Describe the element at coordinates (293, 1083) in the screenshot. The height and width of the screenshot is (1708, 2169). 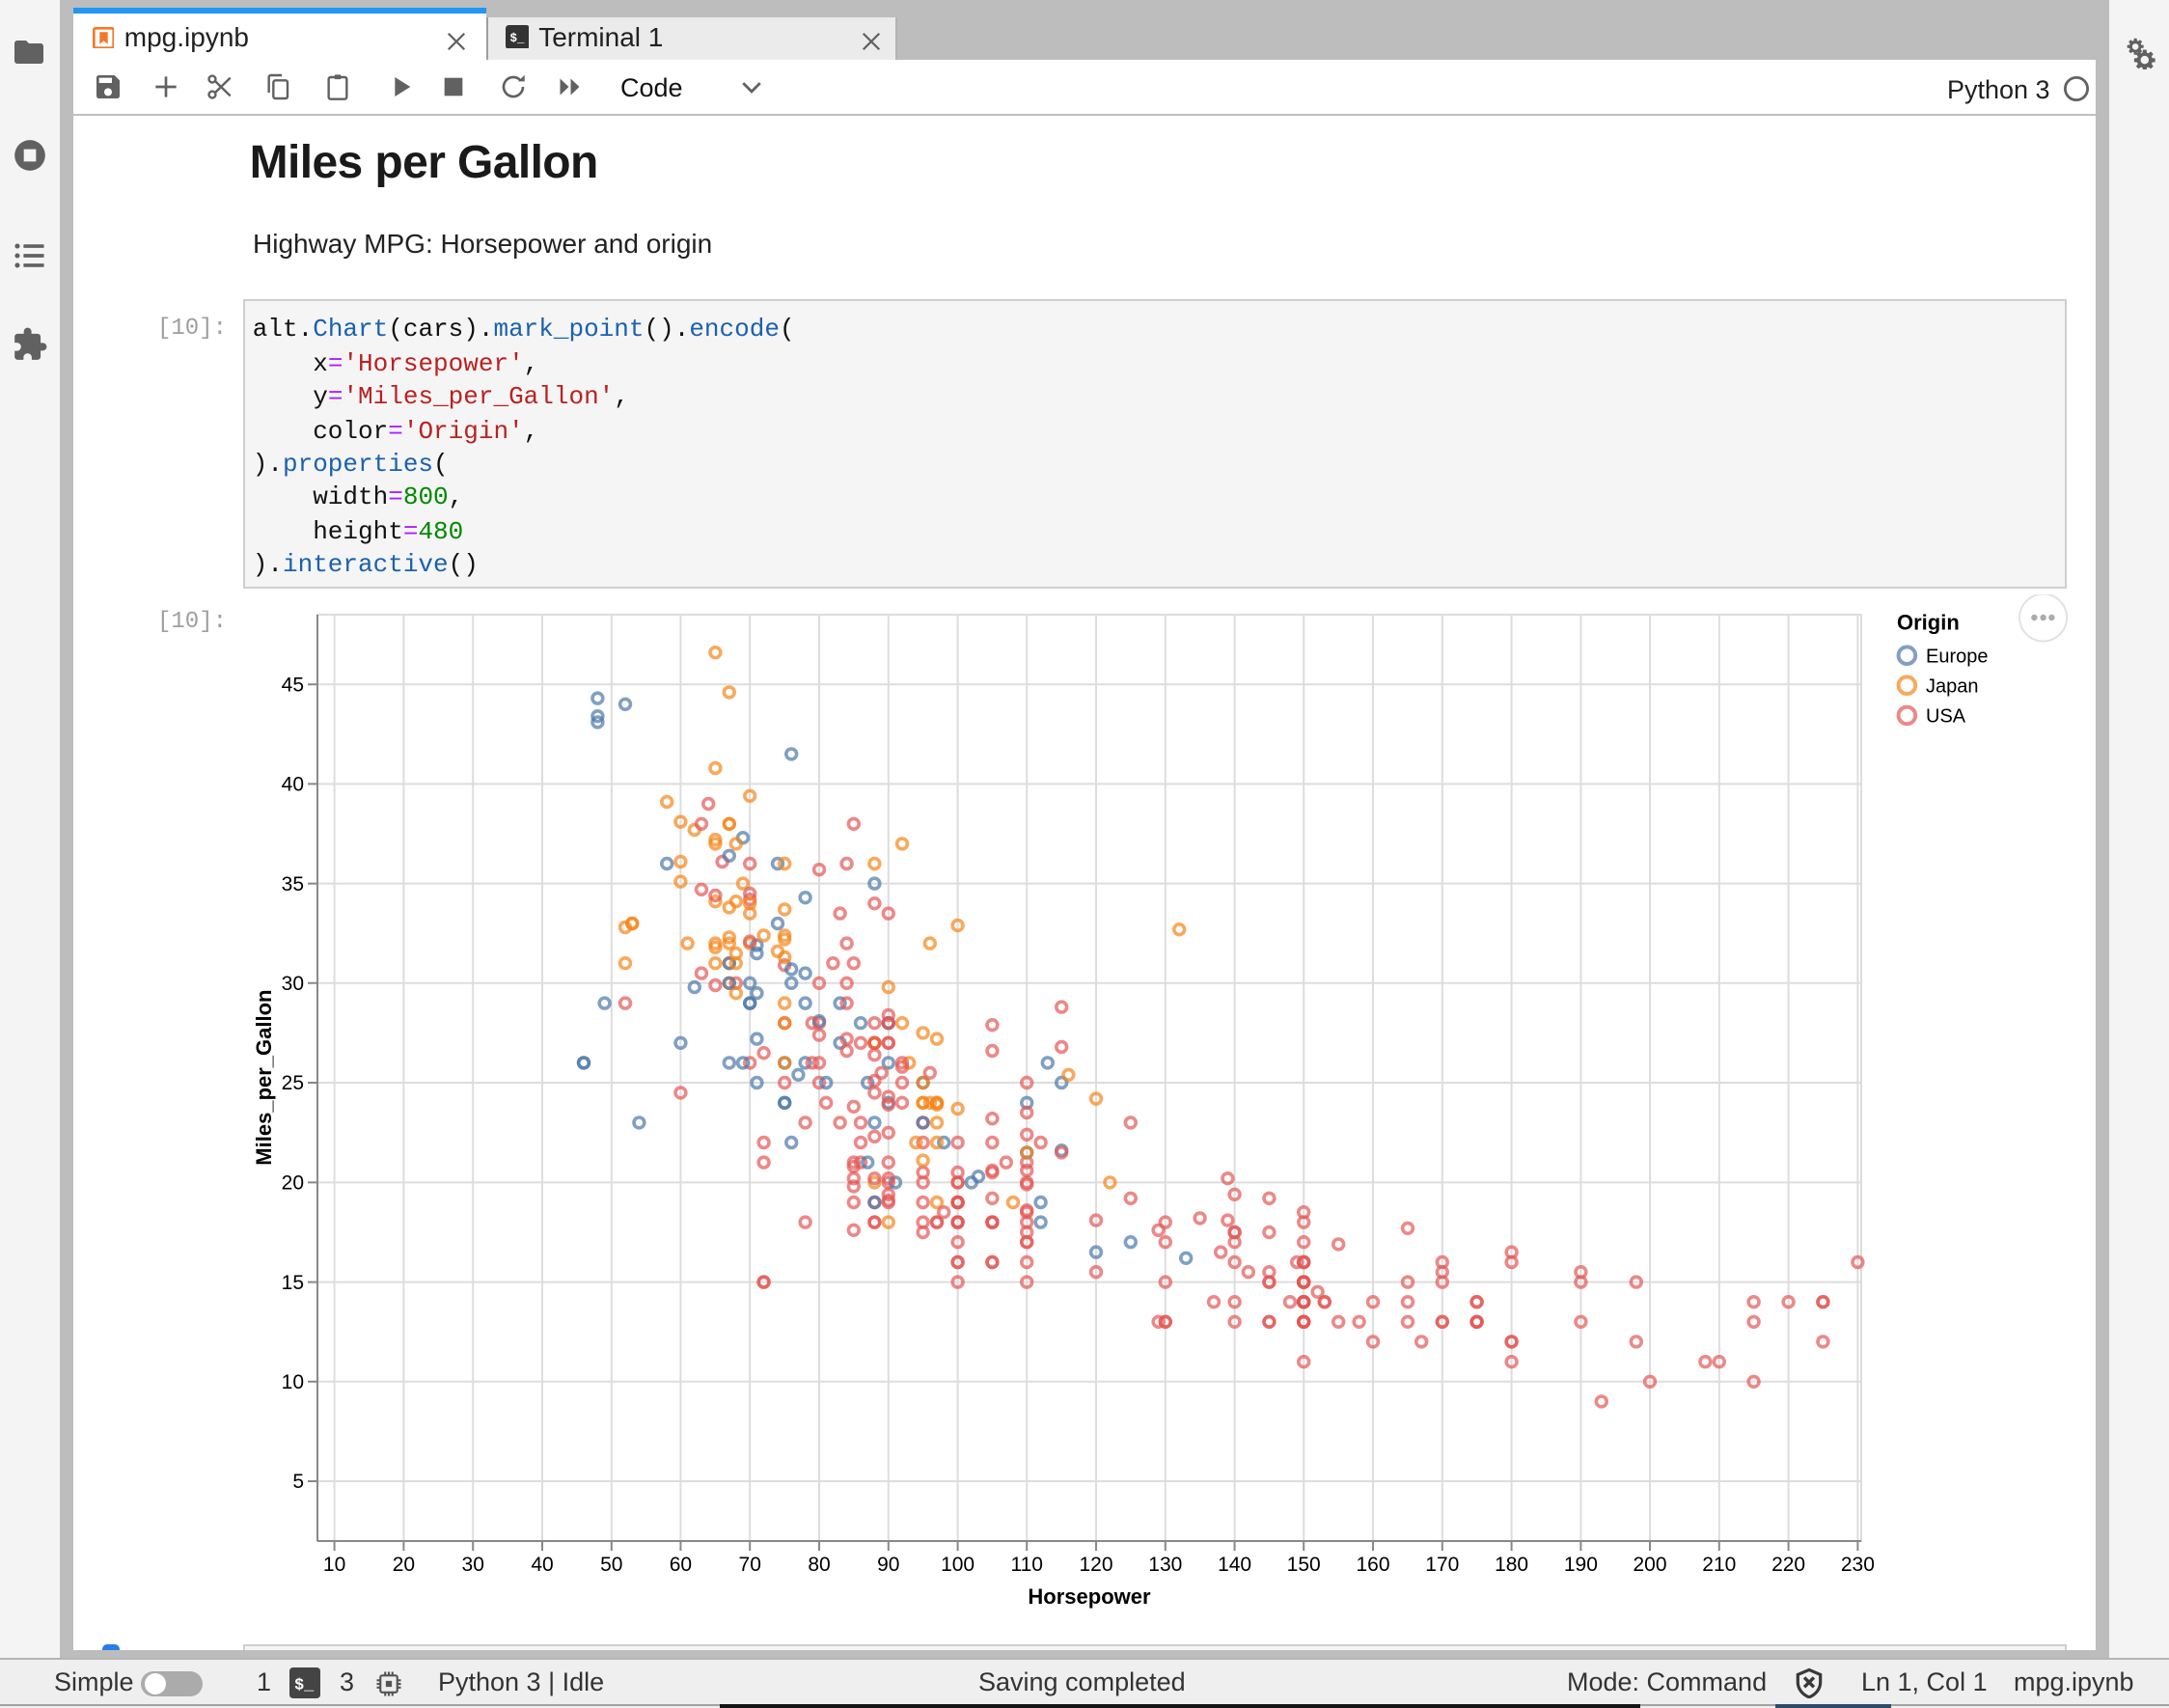
I see `svg-text: 25` at that location.